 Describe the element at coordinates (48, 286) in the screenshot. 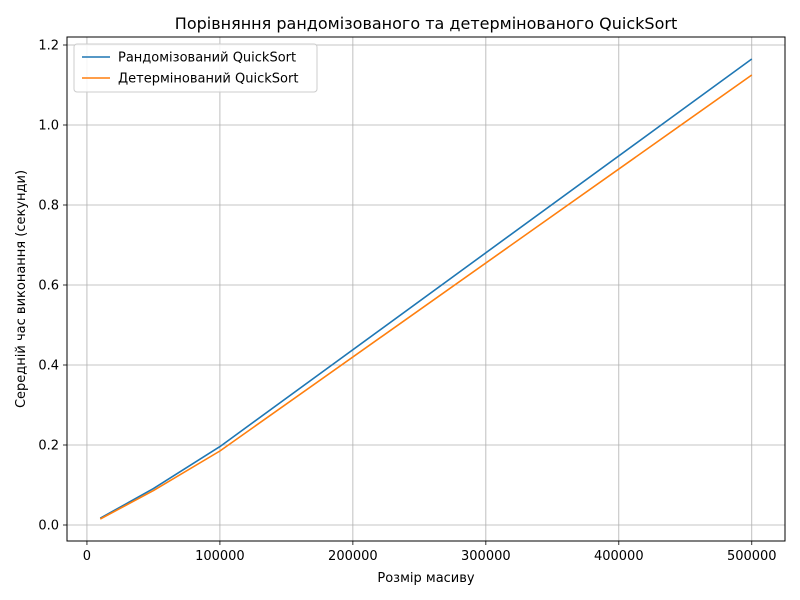

I see `y-tick-label: 0.6` at that location.